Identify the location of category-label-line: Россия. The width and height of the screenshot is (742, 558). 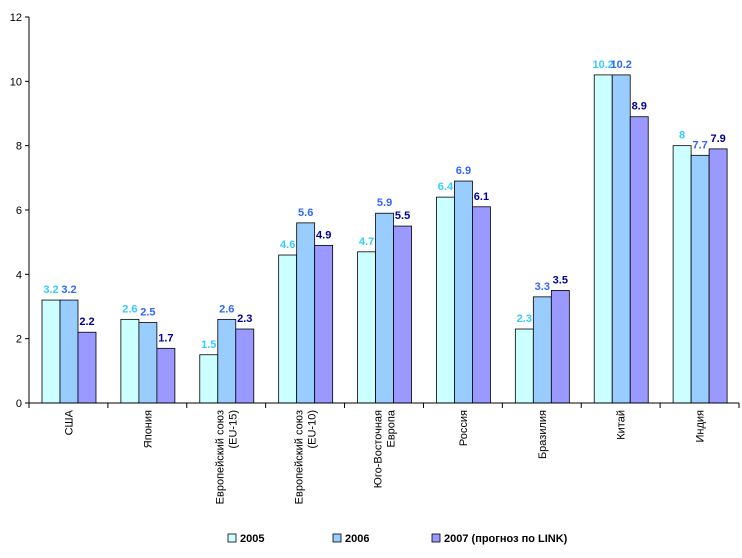
(464, 428).